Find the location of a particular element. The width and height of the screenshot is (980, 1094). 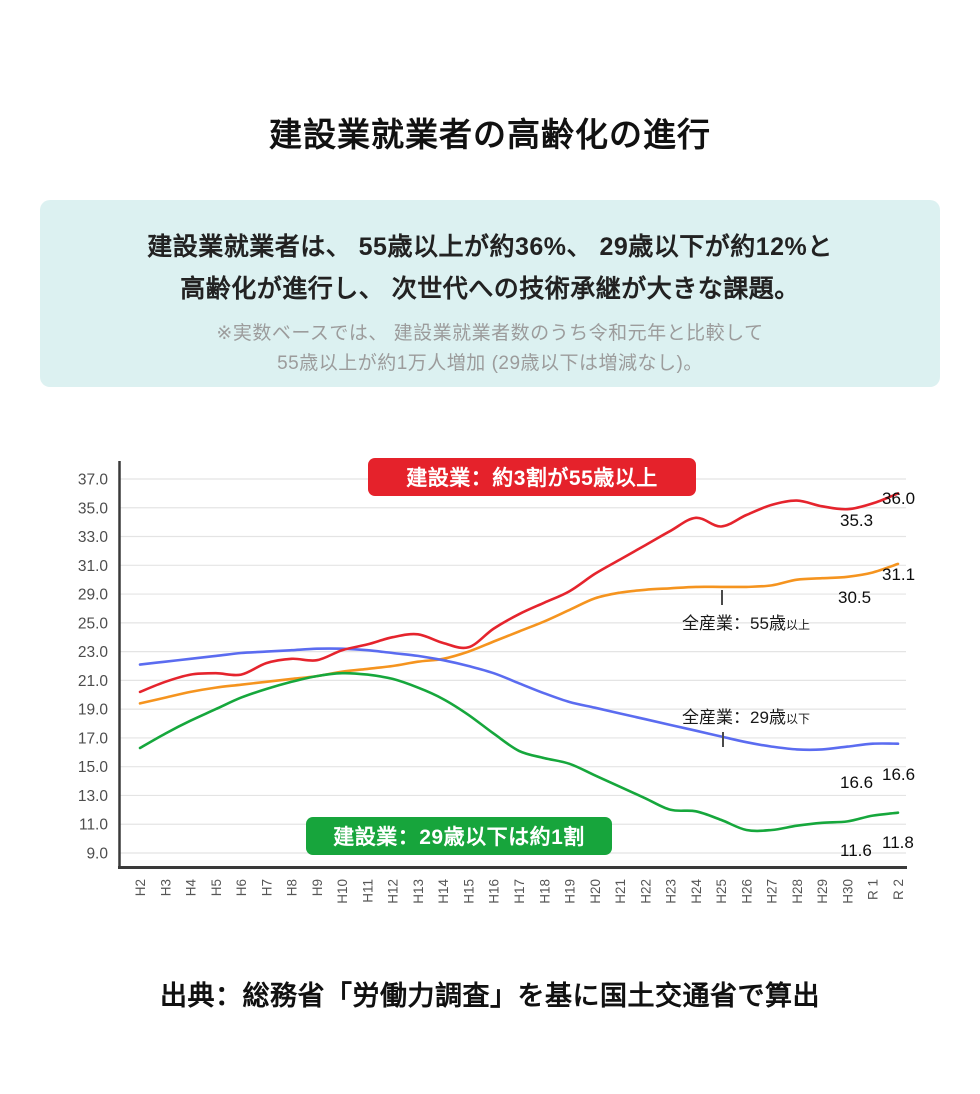

value-label-construction29-r2: 11.8 is located at coordinates (898, 842).